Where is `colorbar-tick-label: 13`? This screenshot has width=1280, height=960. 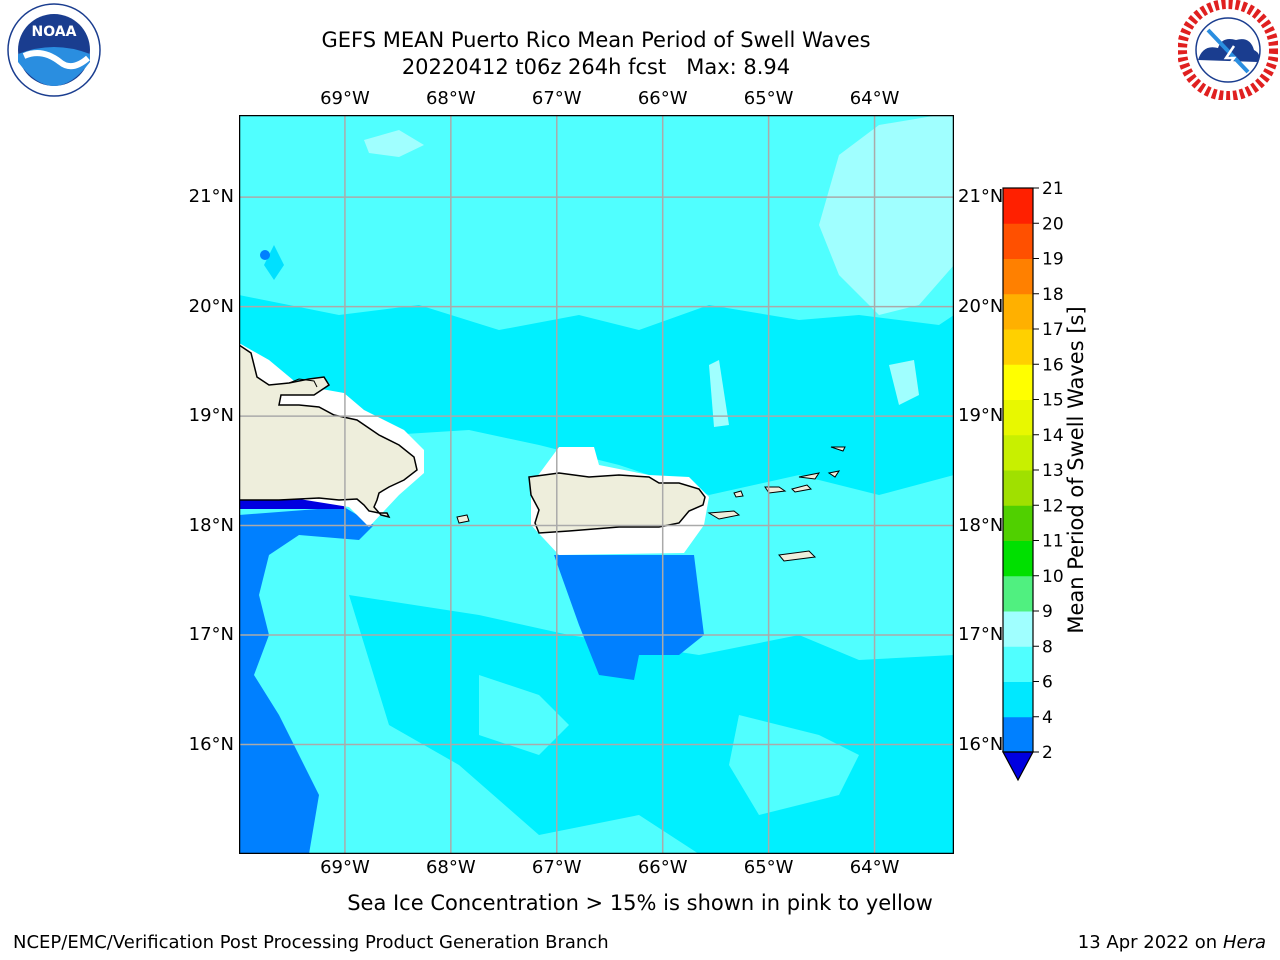
colorbar-tick-label: 13 is located at coordinates (1053, 471).